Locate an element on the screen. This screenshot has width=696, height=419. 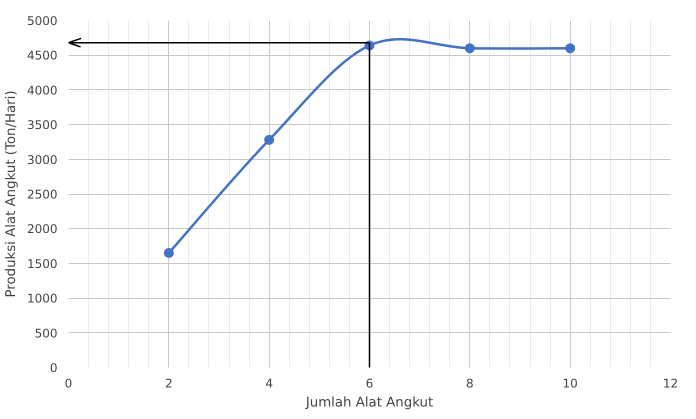
y-axis-title: Produksi Alat Angkut (Ton/Hari) is located at coordinates (11, 194).